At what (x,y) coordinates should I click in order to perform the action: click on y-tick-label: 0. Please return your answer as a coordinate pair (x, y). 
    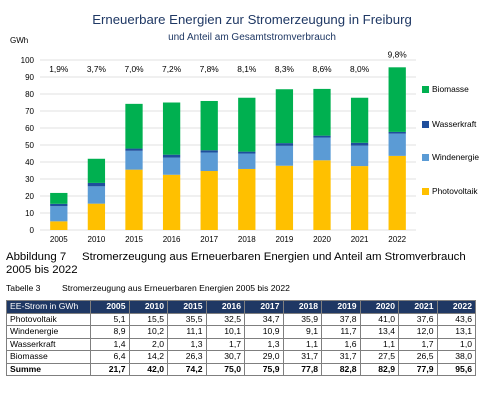
    Looking at the image, I should click on (32, 230).